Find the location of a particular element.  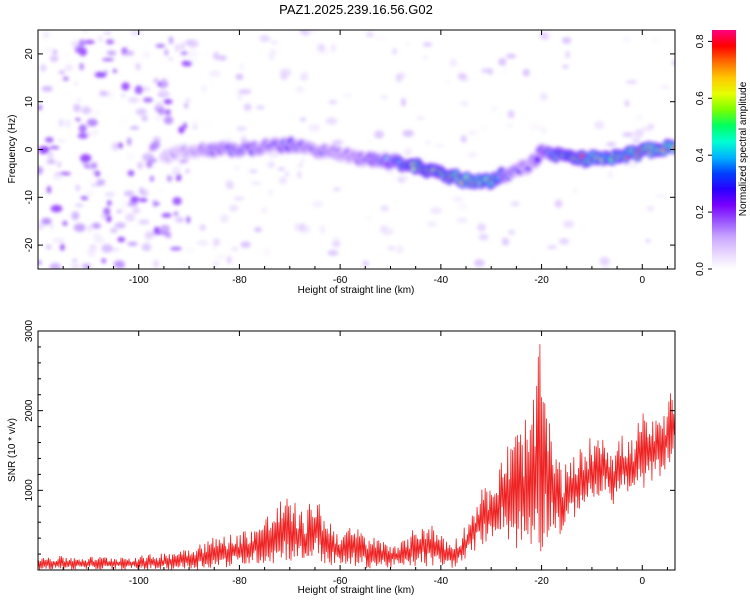

spectrogram-y-tick-label: 10 is located at coordinates (29, 102).